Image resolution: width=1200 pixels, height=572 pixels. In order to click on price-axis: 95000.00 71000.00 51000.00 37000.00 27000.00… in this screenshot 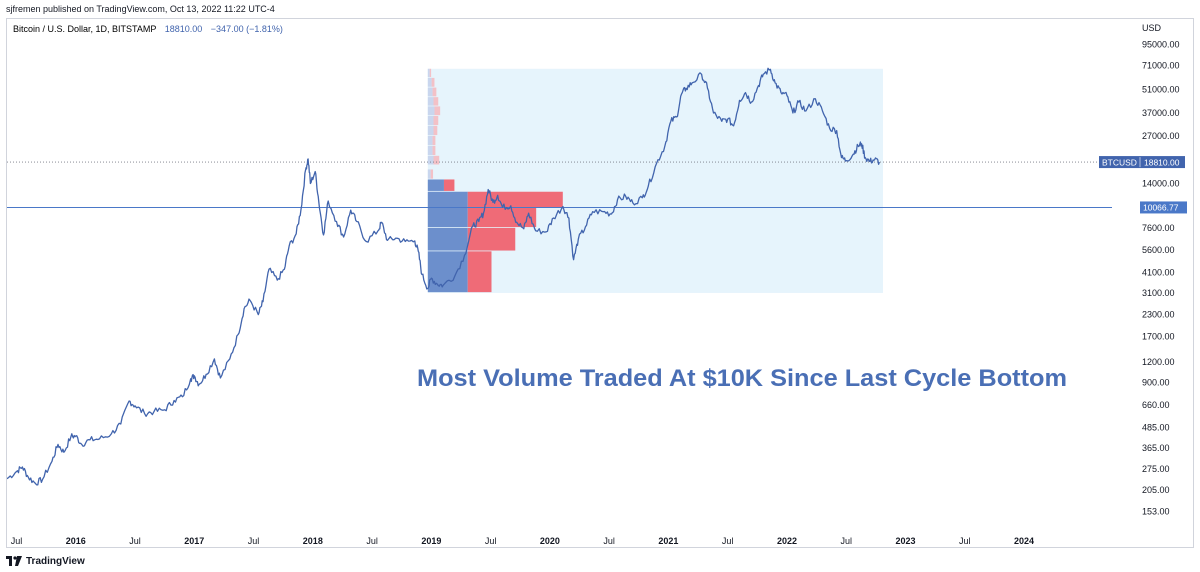, I will do `click(1161, 278)`.